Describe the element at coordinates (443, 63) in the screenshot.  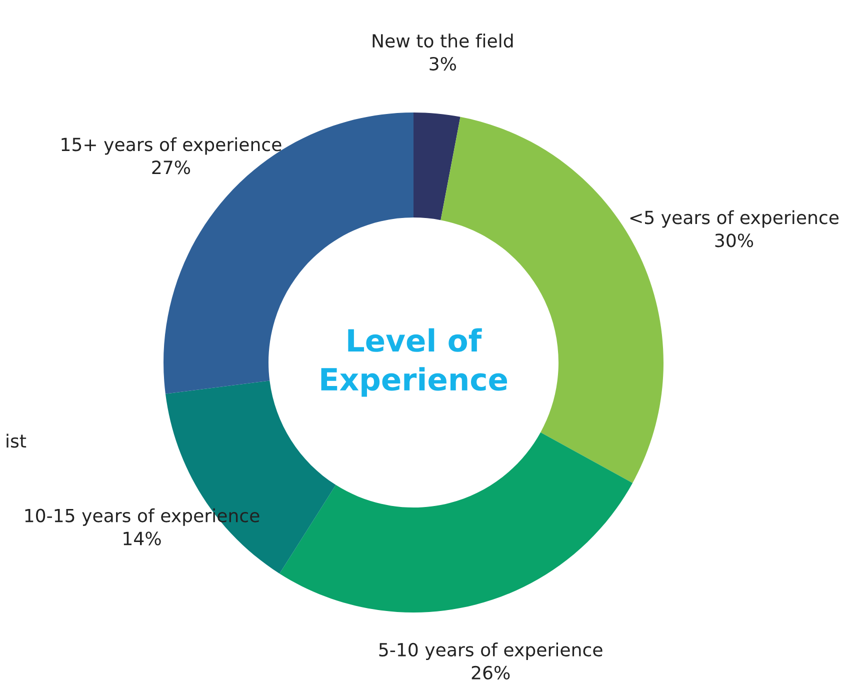
I see `data-label: 3%` at that location.